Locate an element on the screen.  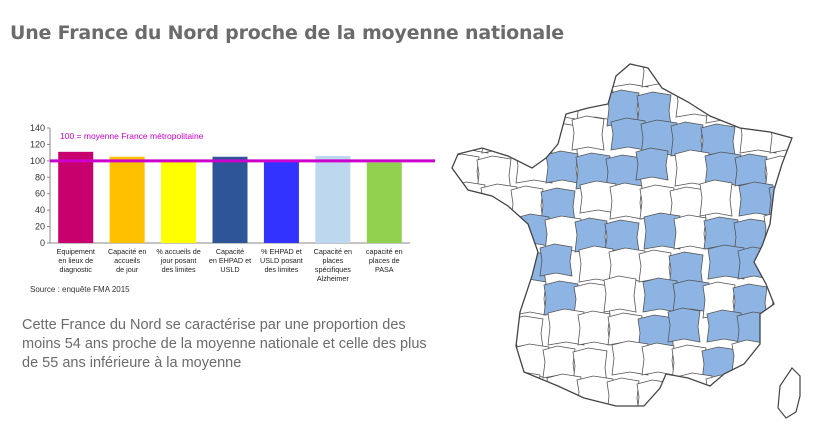
y-tick-label: 60 is located at coordinates (40, 194).